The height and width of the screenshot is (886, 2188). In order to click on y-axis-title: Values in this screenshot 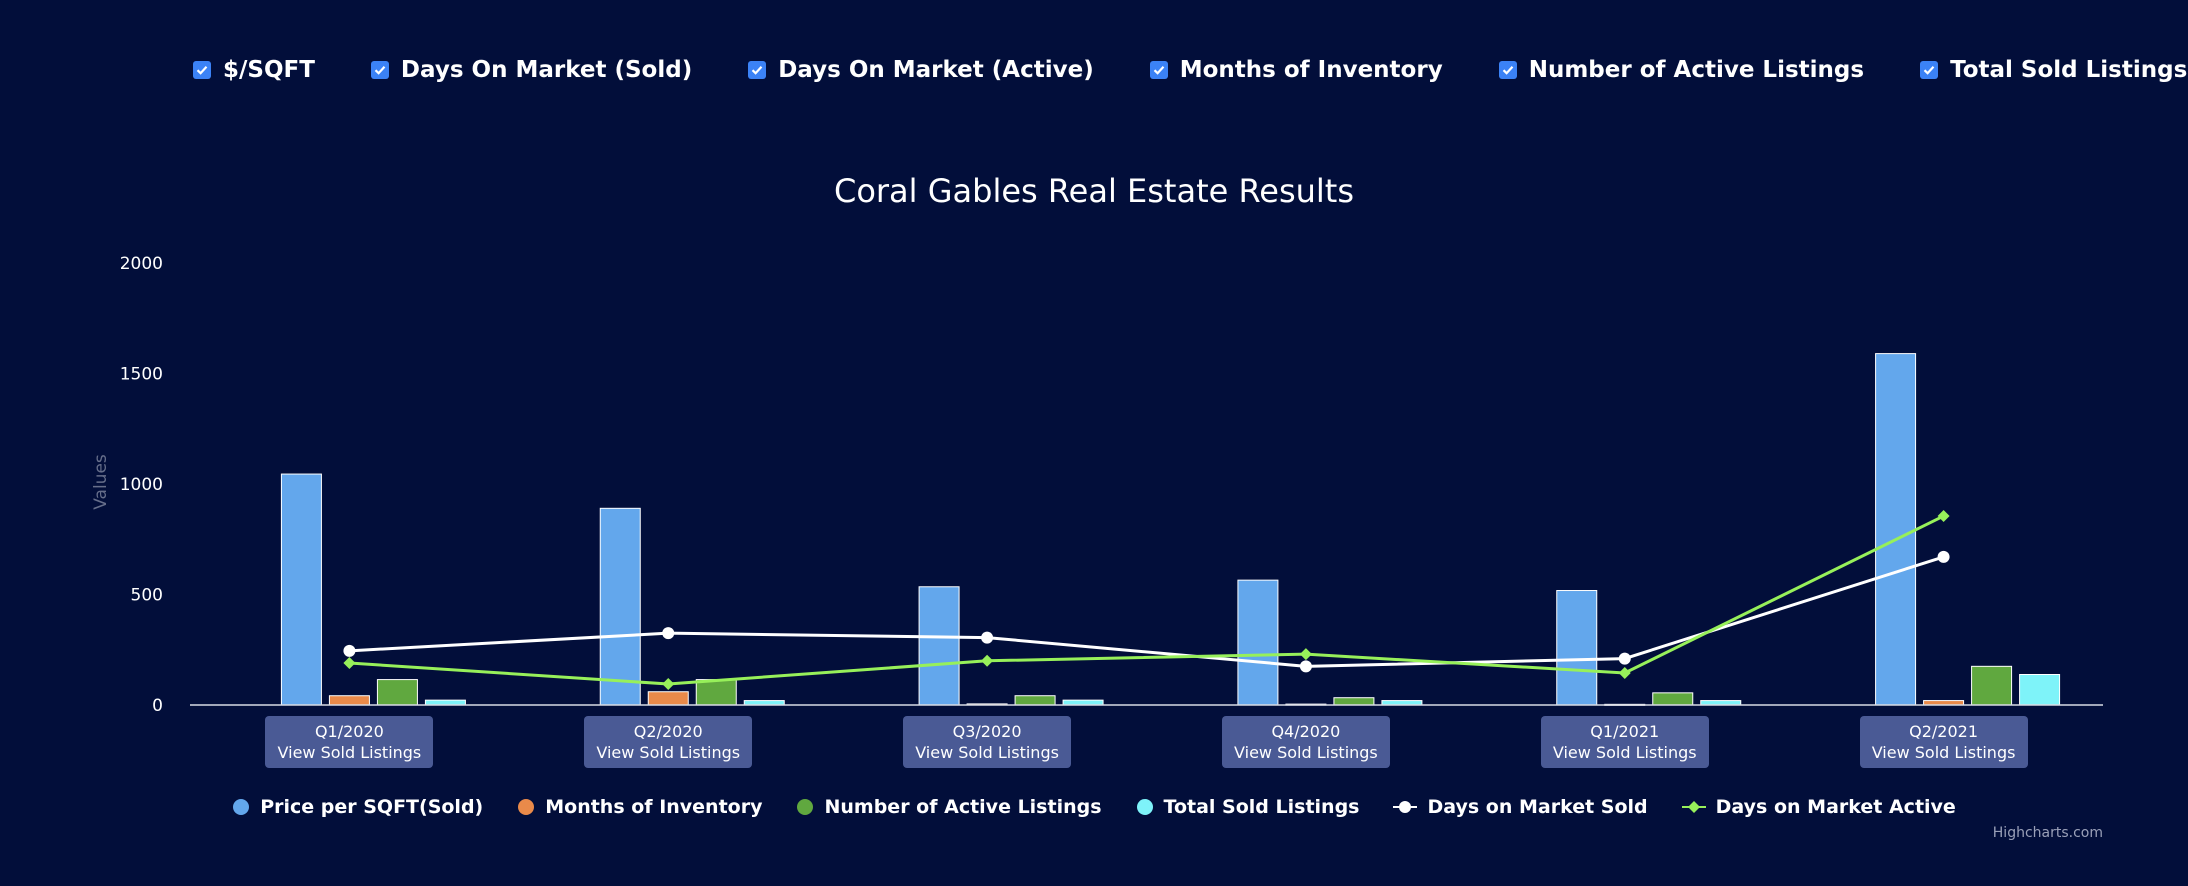, I will do `click(101, 482)`.